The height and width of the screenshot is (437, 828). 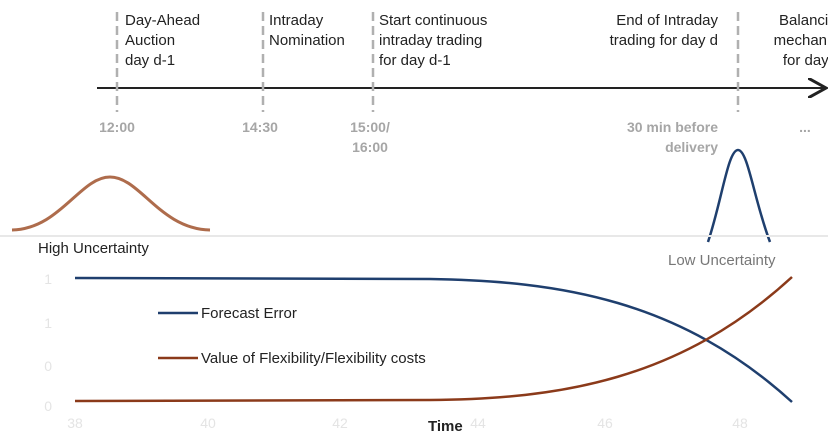 I want to click on high-uncertainty: High Uncertainty, so click(x=93, y=248).